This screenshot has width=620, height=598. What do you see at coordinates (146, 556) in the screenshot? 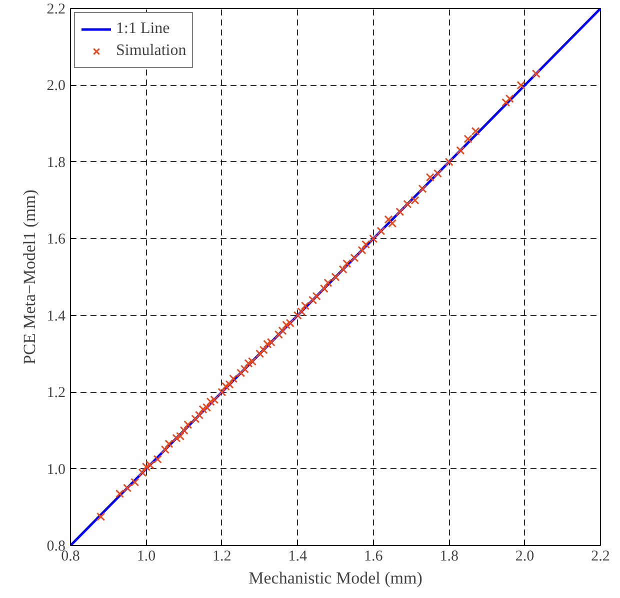
I see `x-tick-label: 1.0` at bounding box center [146, 556].